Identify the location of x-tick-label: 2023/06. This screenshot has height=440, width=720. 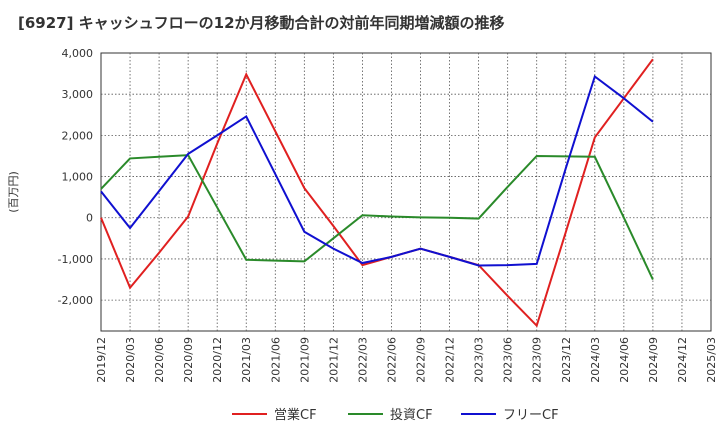
(508, 360).